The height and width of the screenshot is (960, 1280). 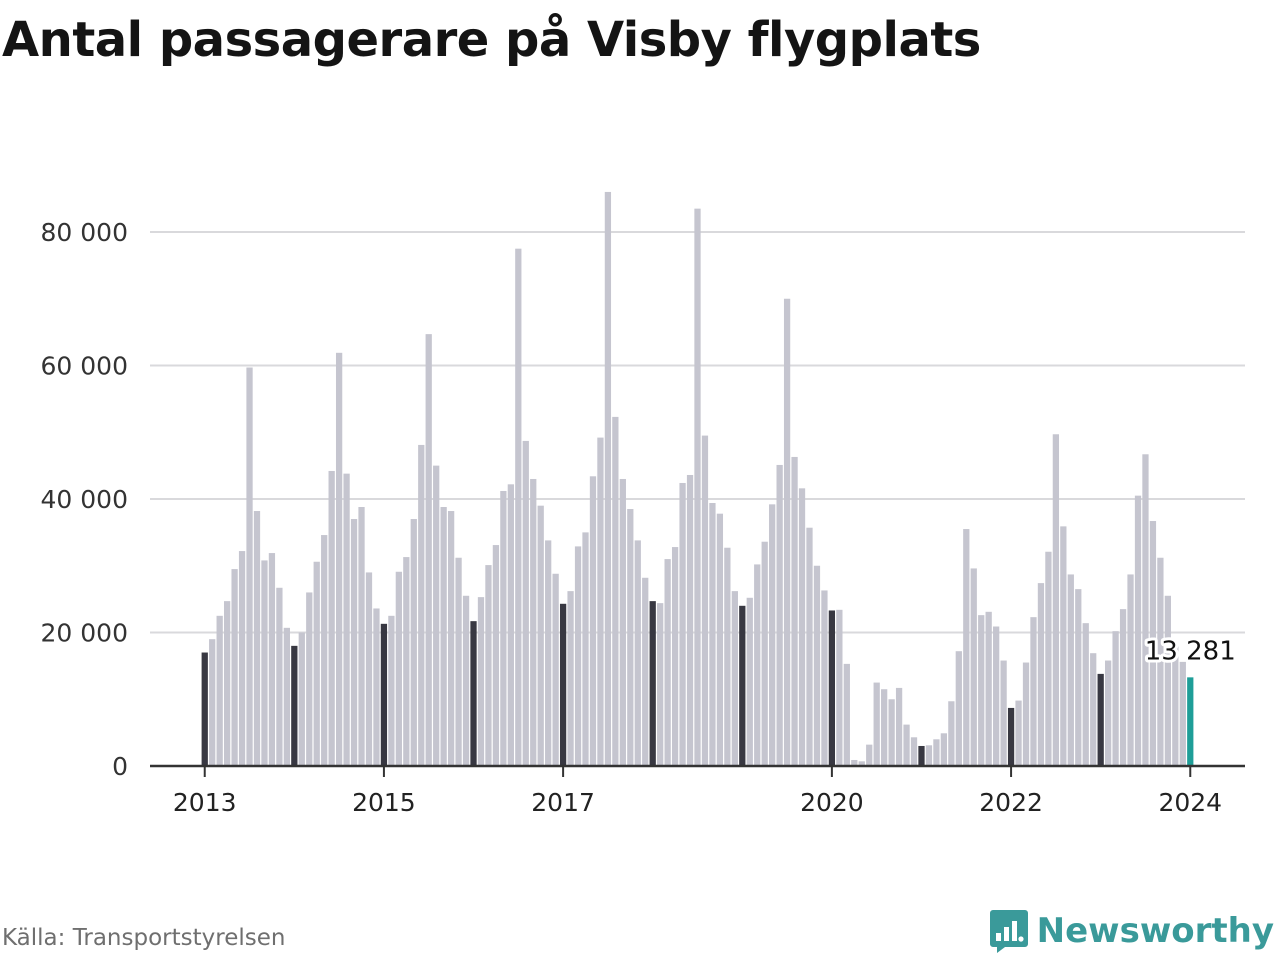 I want to click on newsworthy-logo: Newsworthy, so click(x=1131, y=931).